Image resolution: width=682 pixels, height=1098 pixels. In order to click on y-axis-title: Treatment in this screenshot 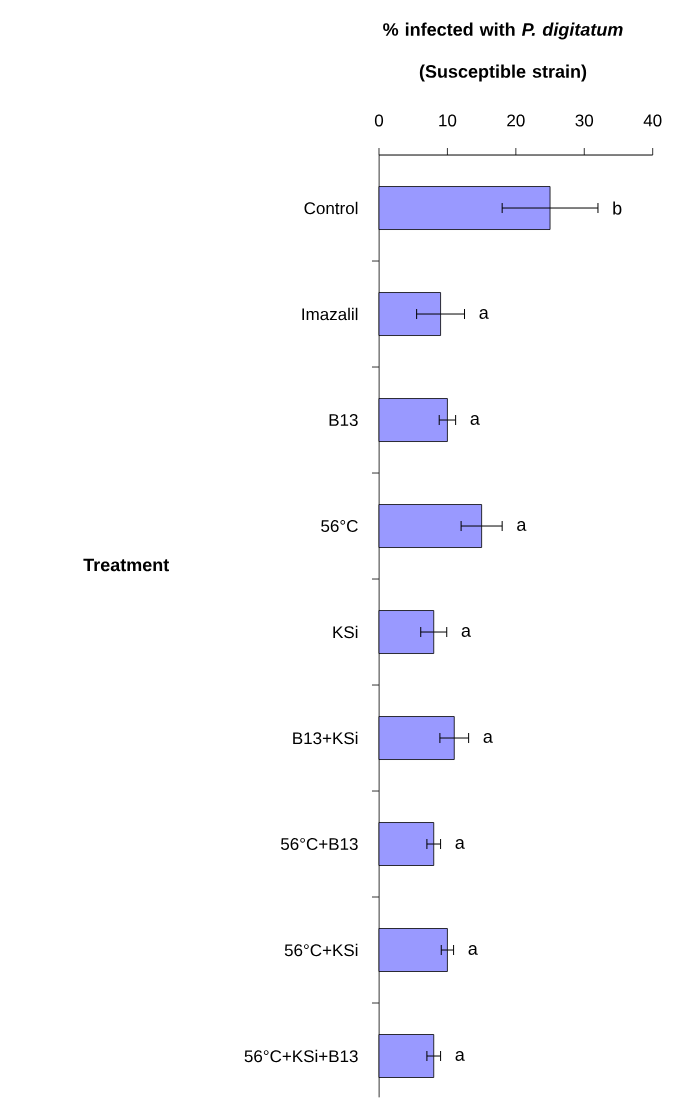, I will do `click(126, 565)`.